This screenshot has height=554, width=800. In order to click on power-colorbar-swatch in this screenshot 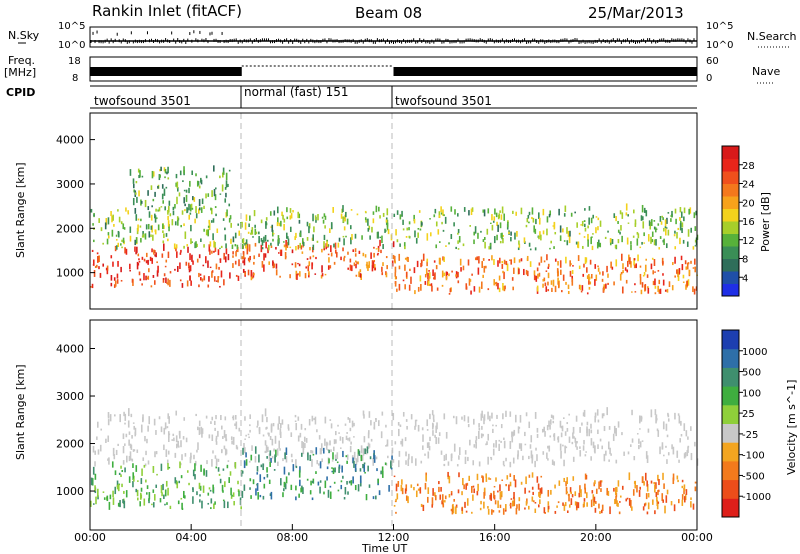, I will do `click(730, 240)`.